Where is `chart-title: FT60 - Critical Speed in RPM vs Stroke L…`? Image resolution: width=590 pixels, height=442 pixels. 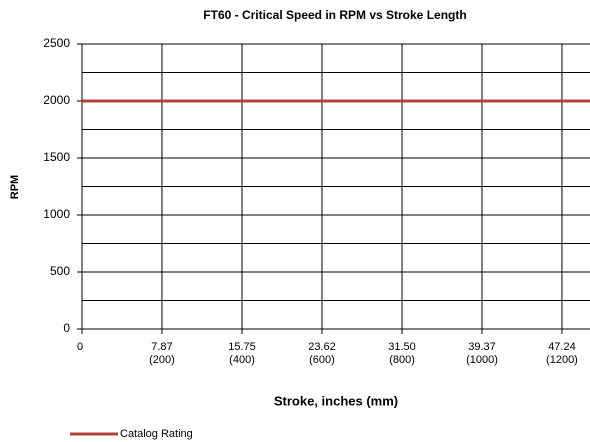 chart-title: FT60 - Critical Speed in RPM vs Stroke L… is located at coordinates (334, 15).